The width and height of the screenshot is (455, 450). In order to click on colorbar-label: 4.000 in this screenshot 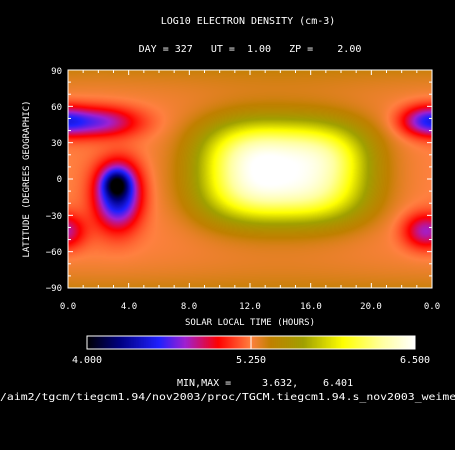, I will do `click(87, 360)`.